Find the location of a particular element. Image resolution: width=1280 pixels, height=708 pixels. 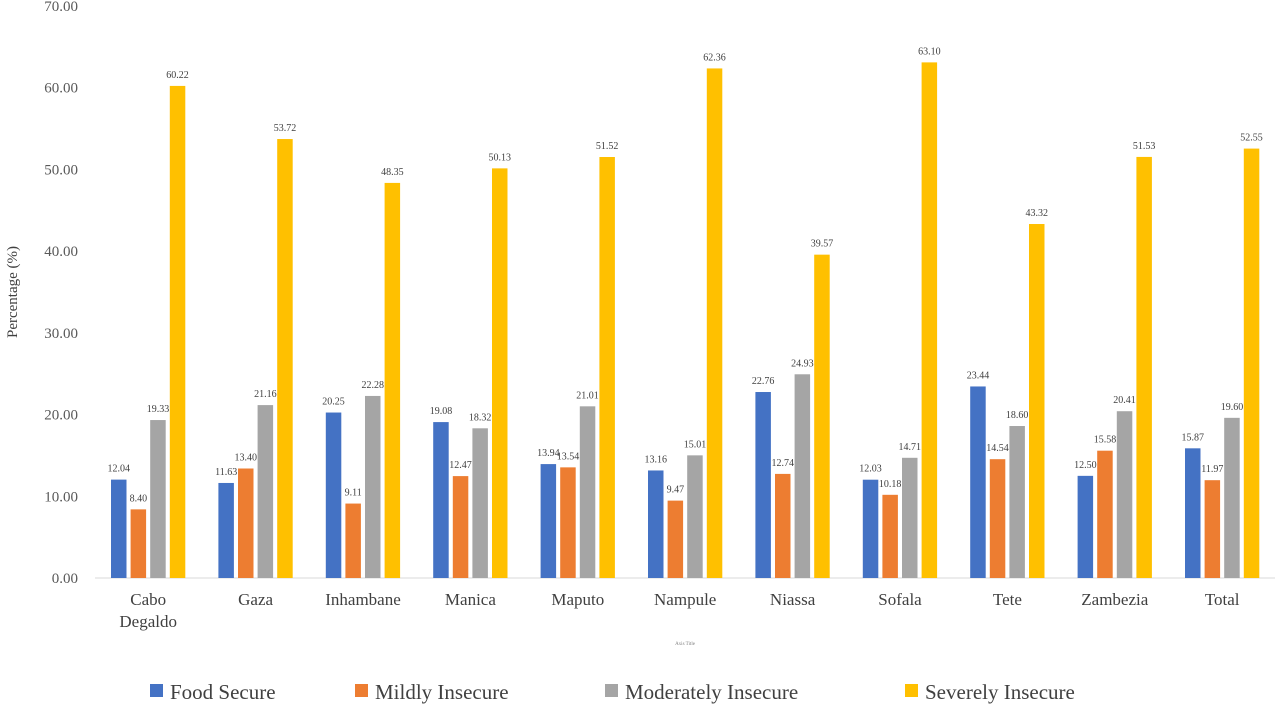

category-label: Cabo Degaldo is located at coordinates (148, 610).